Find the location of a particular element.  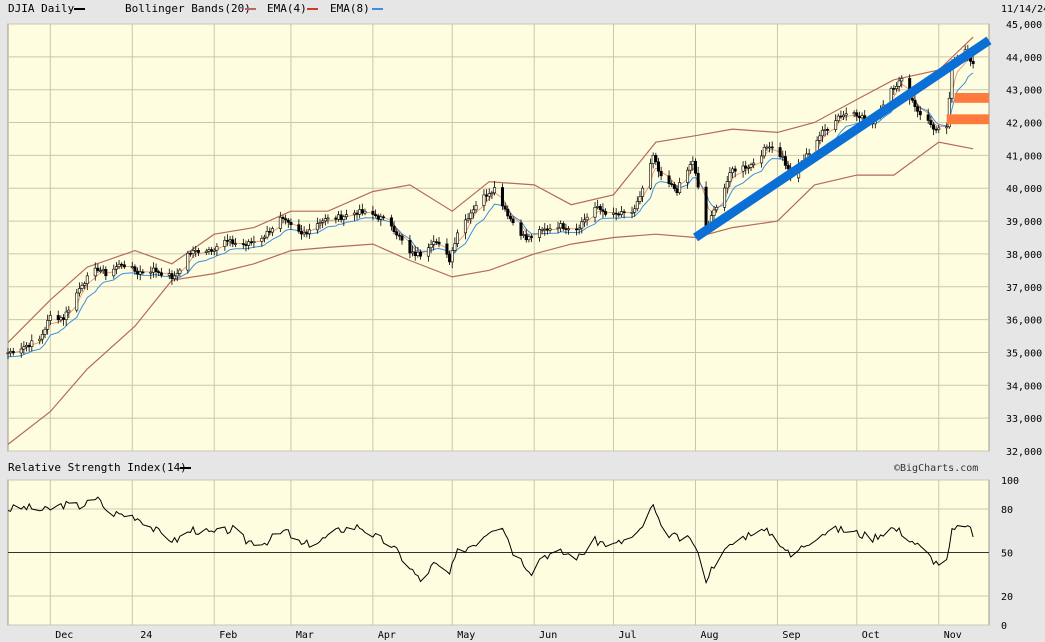

price-y-tick-label: 37,000 is located at coordinates (1024, 288).